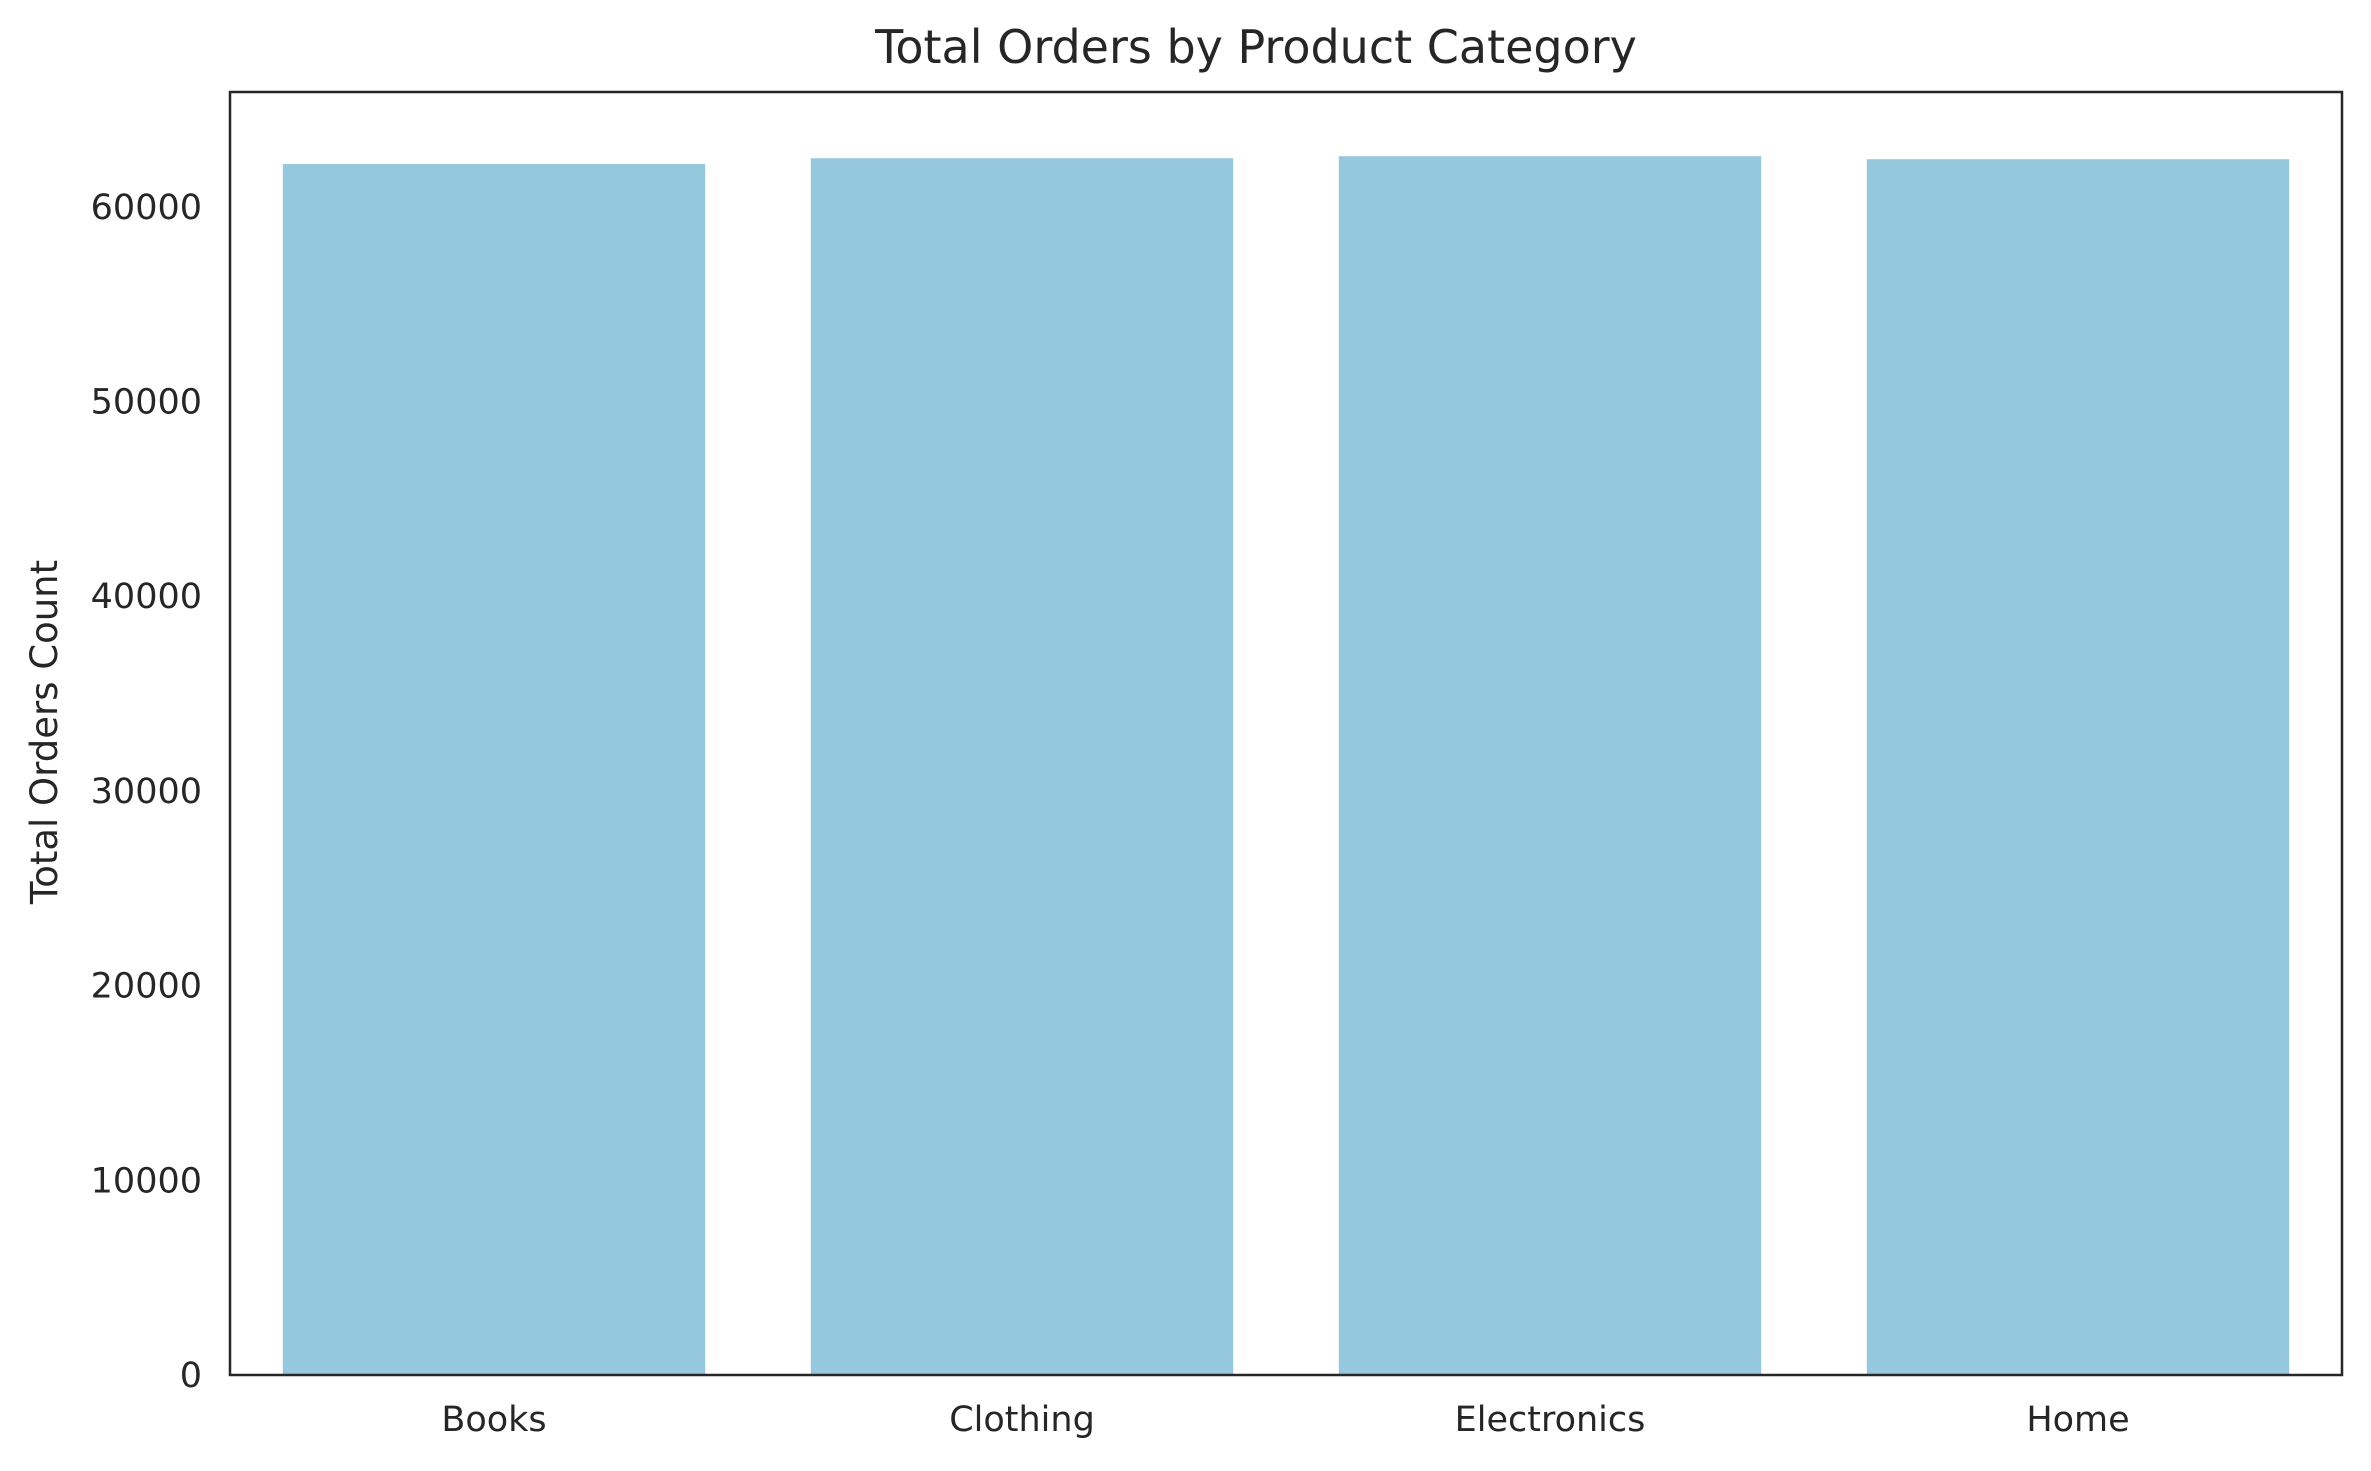  Describe the element at coordinates (146, 1181) in the screenshot. I see `y-tick-label: 10000` at that location.